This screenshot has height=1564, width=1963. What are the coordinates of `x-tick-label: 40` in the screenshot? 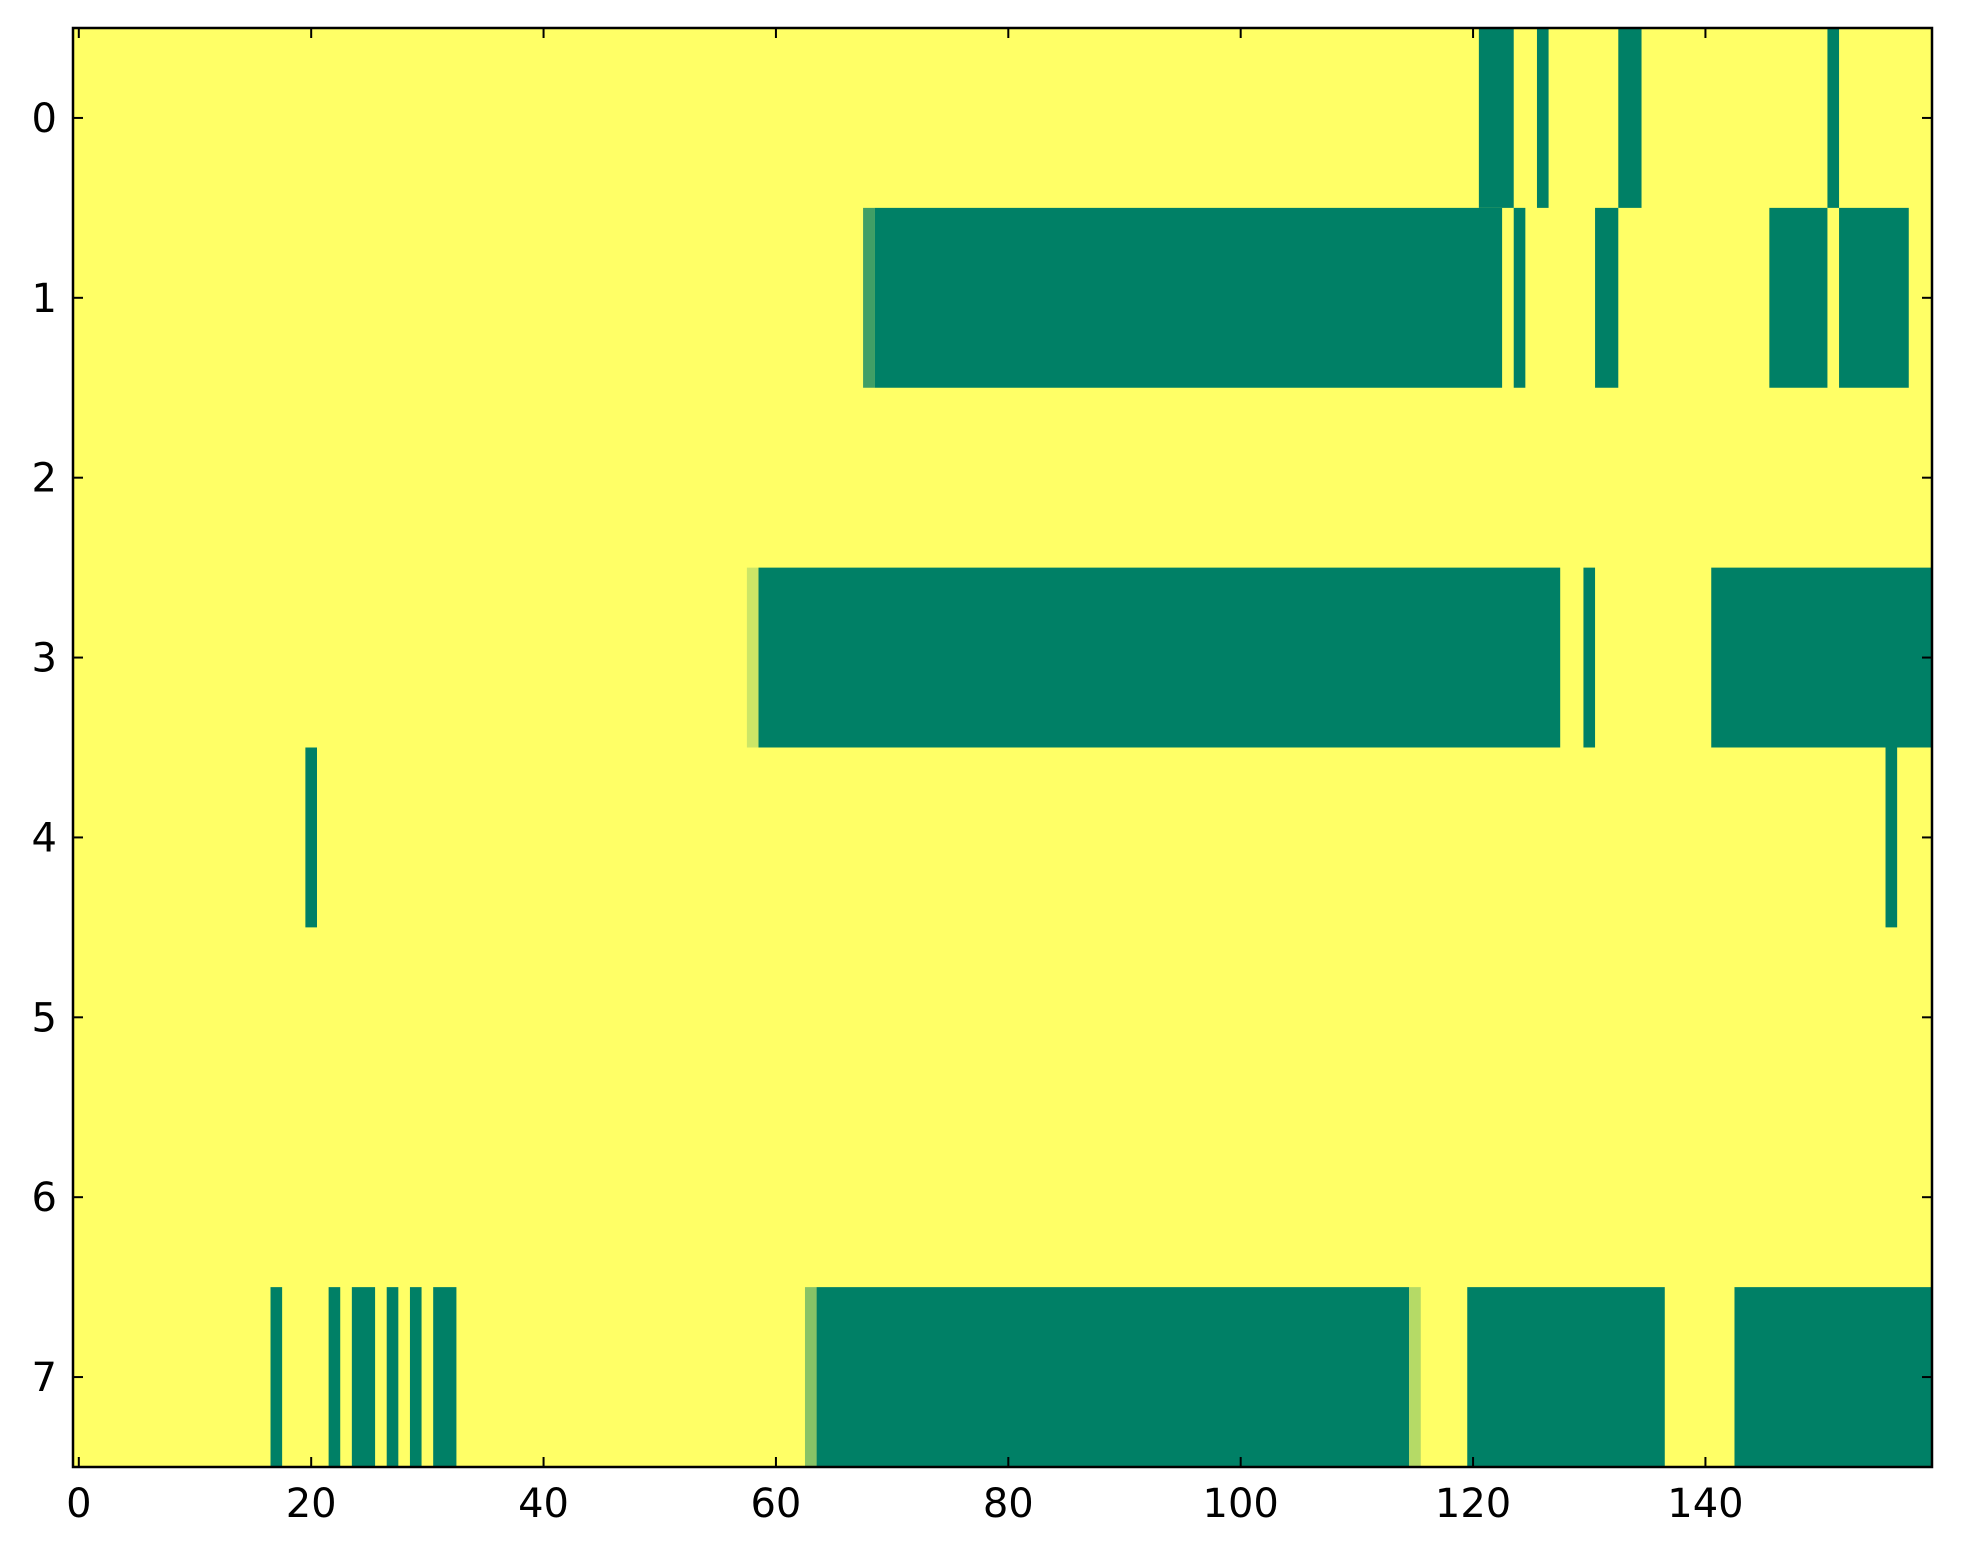 It's located at (543, 1504).